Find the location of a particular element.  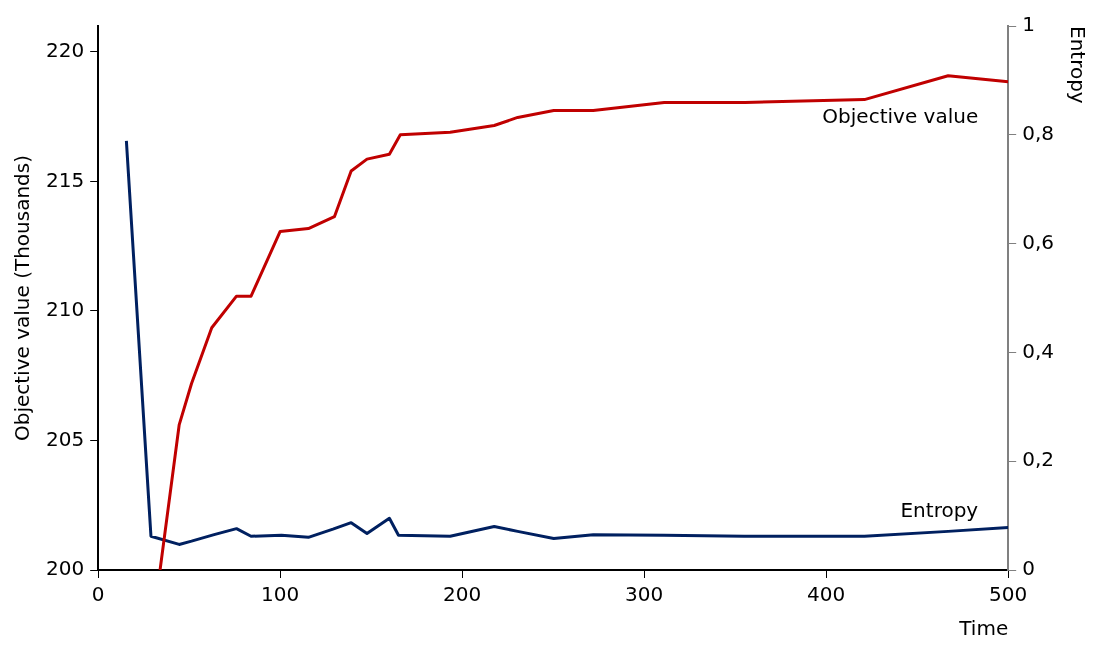

y2-tick-label: 0,8 is located at coordinates (1038, 133).